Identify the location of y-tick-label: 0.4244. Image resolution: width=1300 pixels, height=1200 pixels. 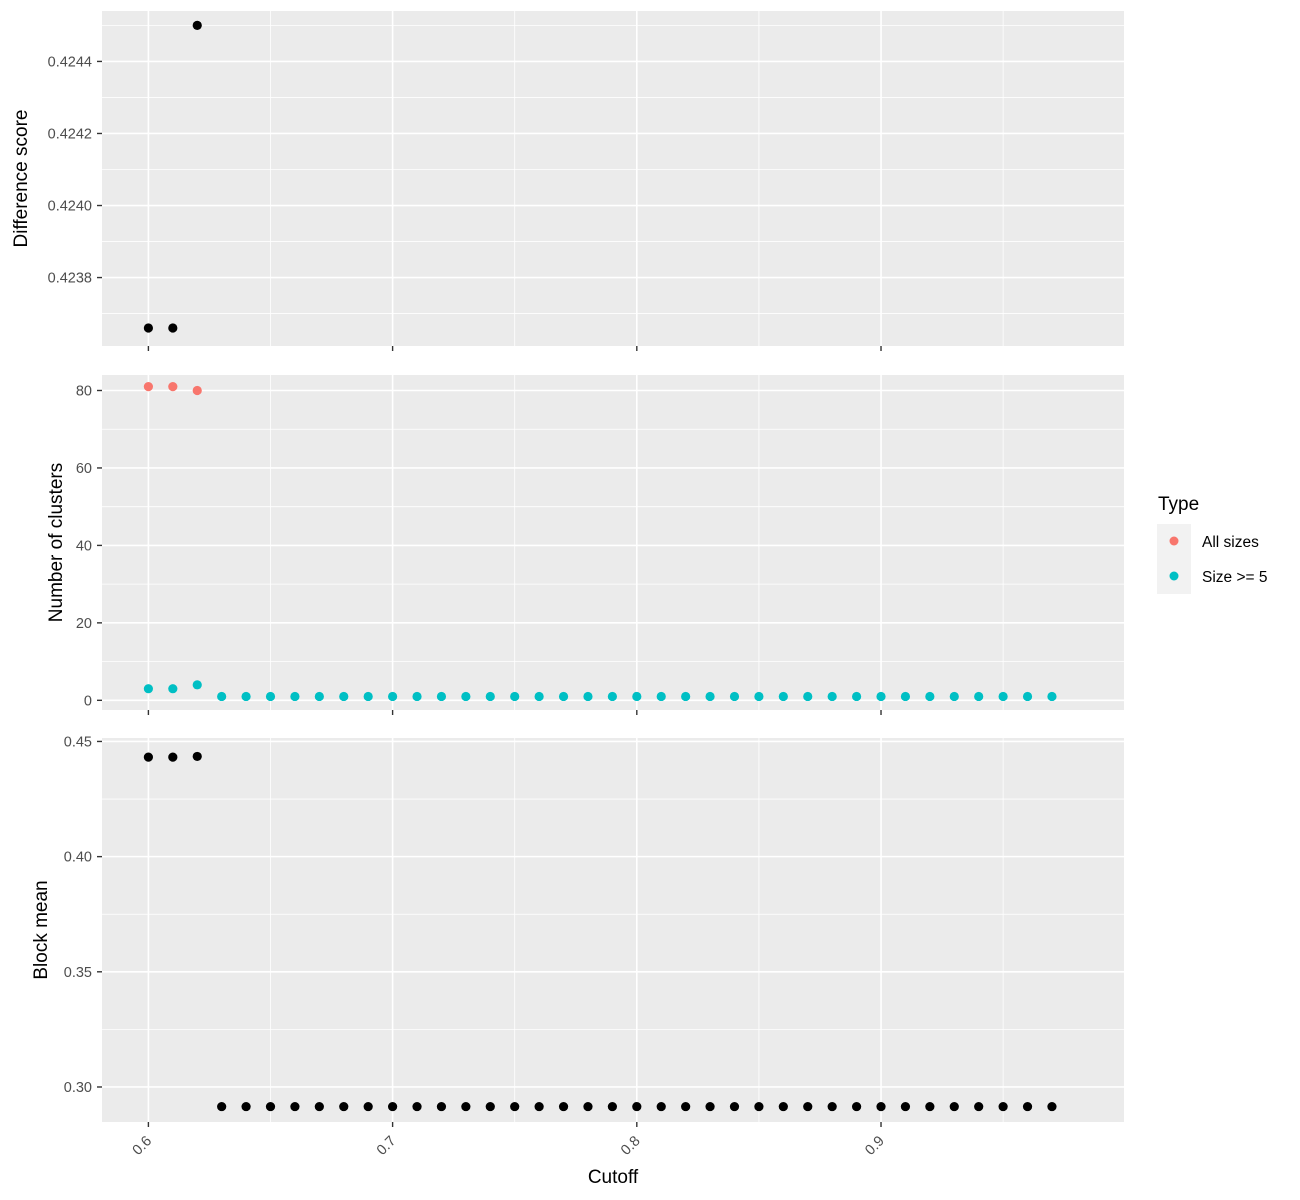
(70, 62).